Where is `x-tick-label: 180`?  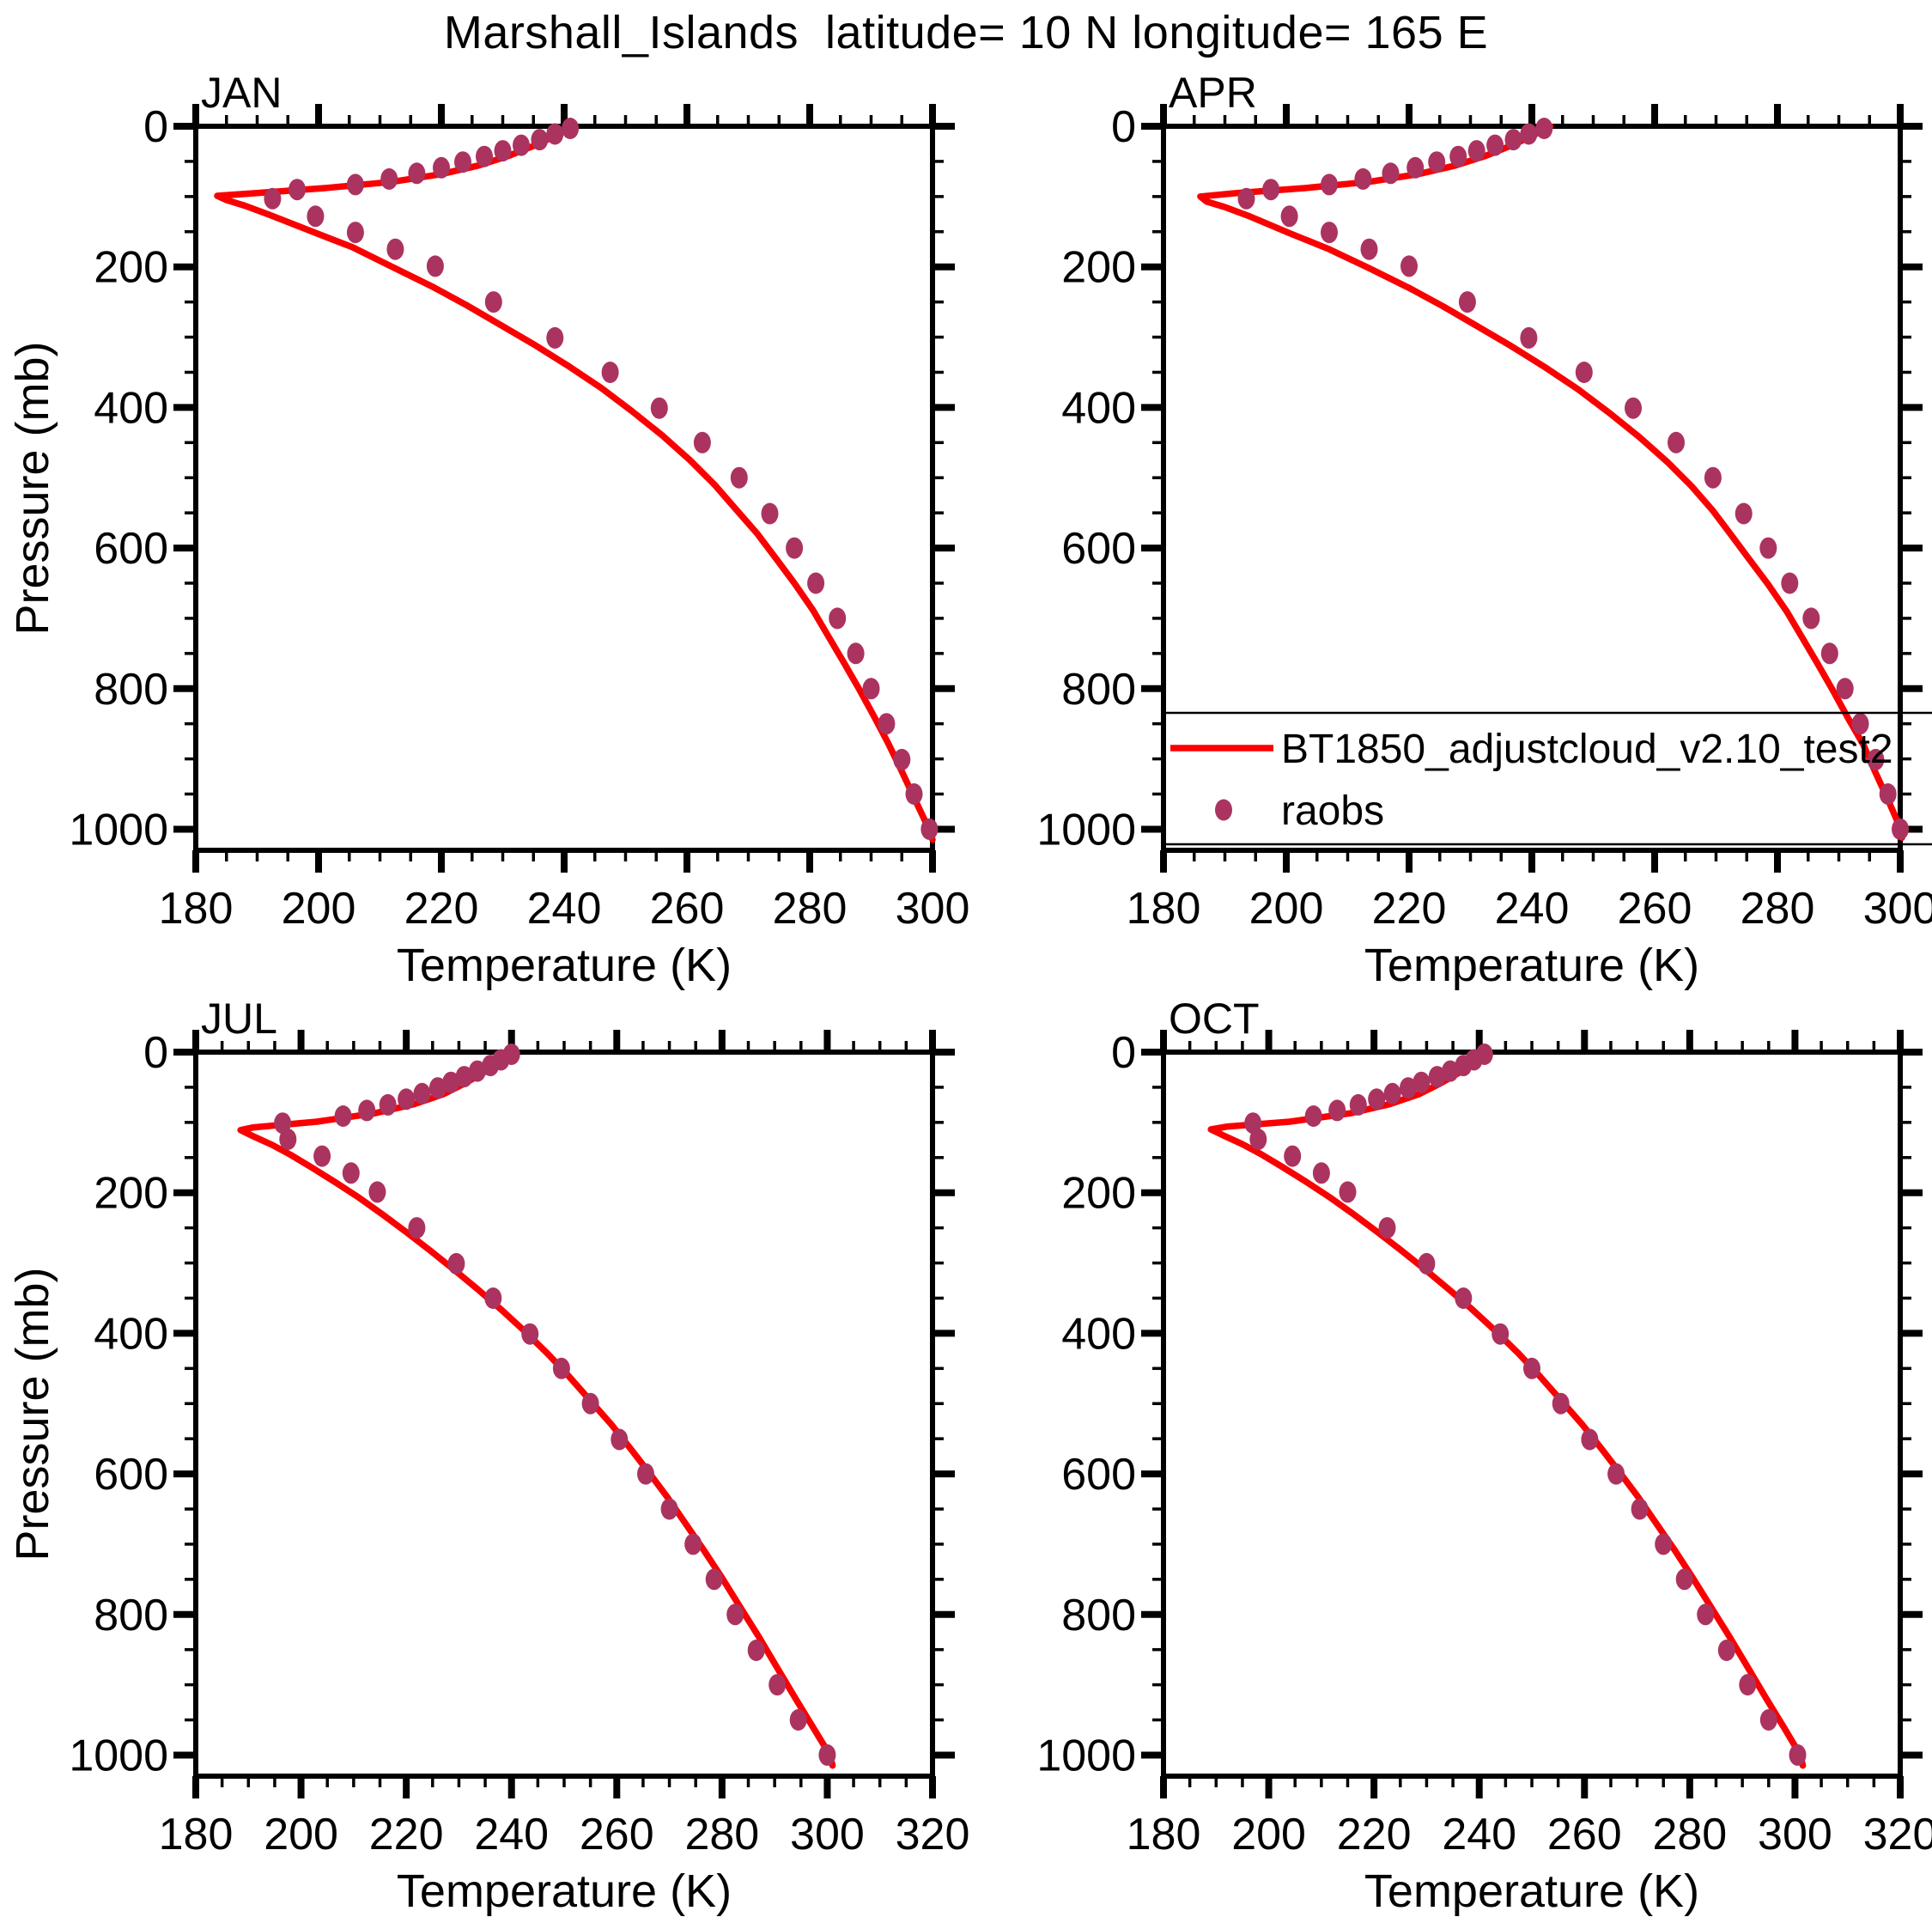 x-tick-label: 180 is located at coordinates (1164, 1834).